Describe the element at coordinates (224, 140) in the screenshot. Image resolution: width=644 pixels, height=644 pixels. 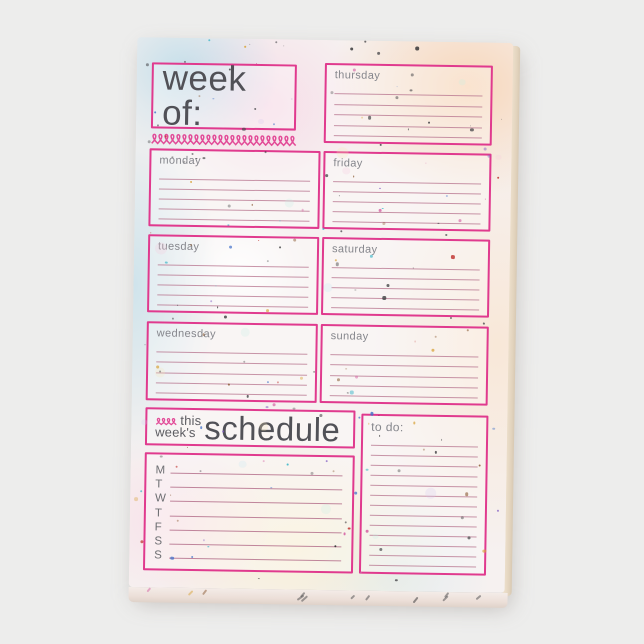
I see `loop-squiggle-icon` at that location.